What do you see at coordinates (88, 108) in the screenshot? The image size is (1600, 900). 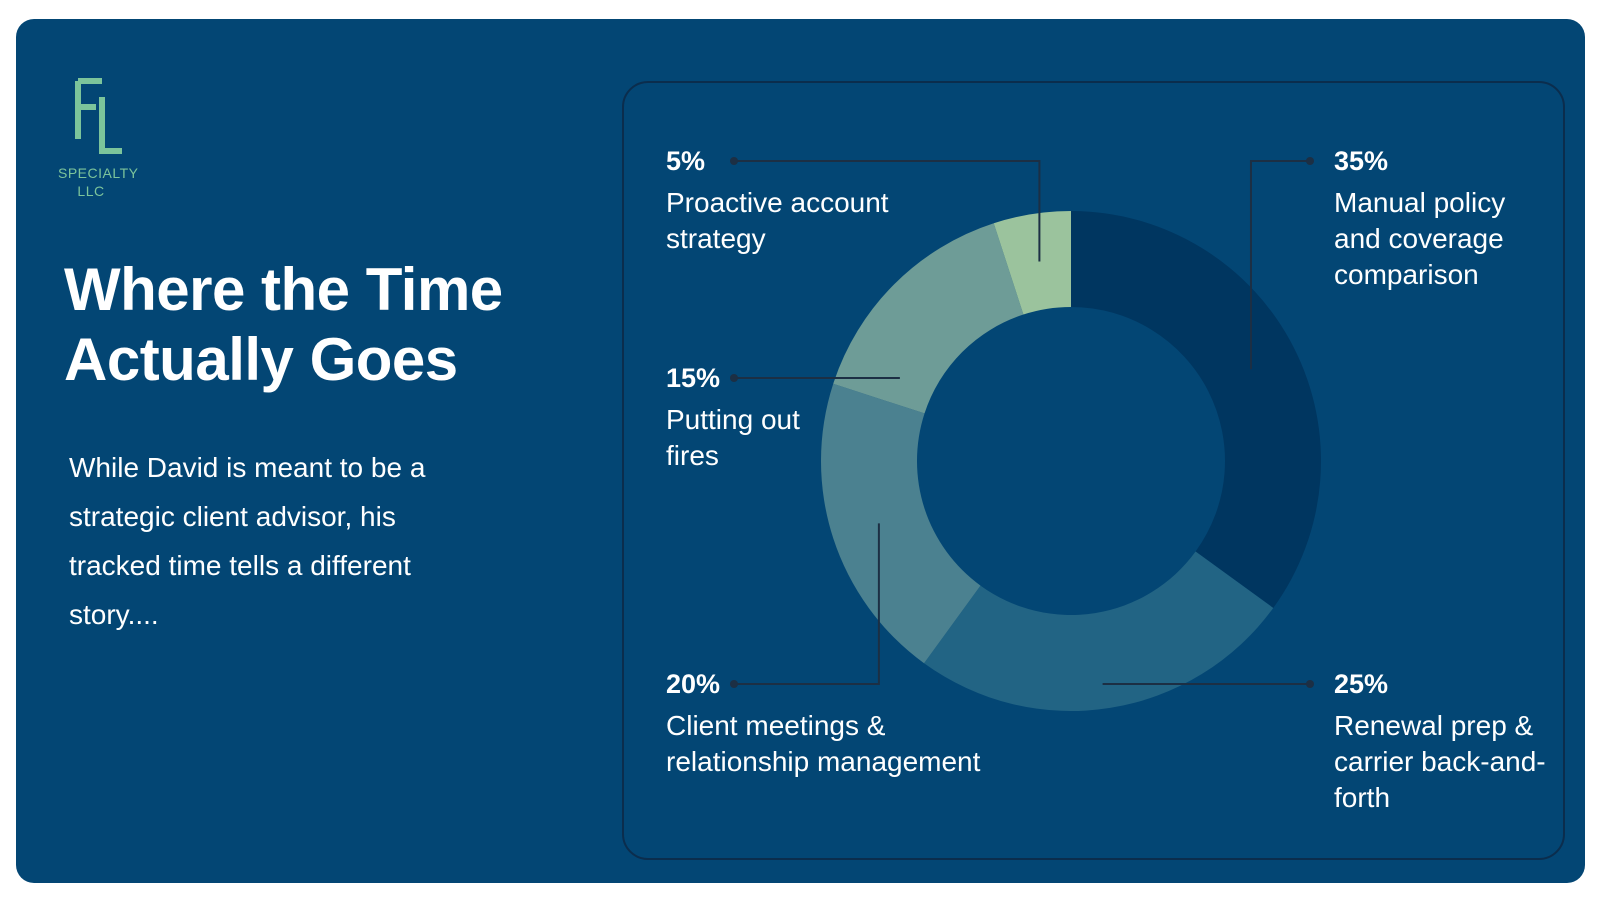 I see `logo-f-stroke` at bounding box center [88, 108].